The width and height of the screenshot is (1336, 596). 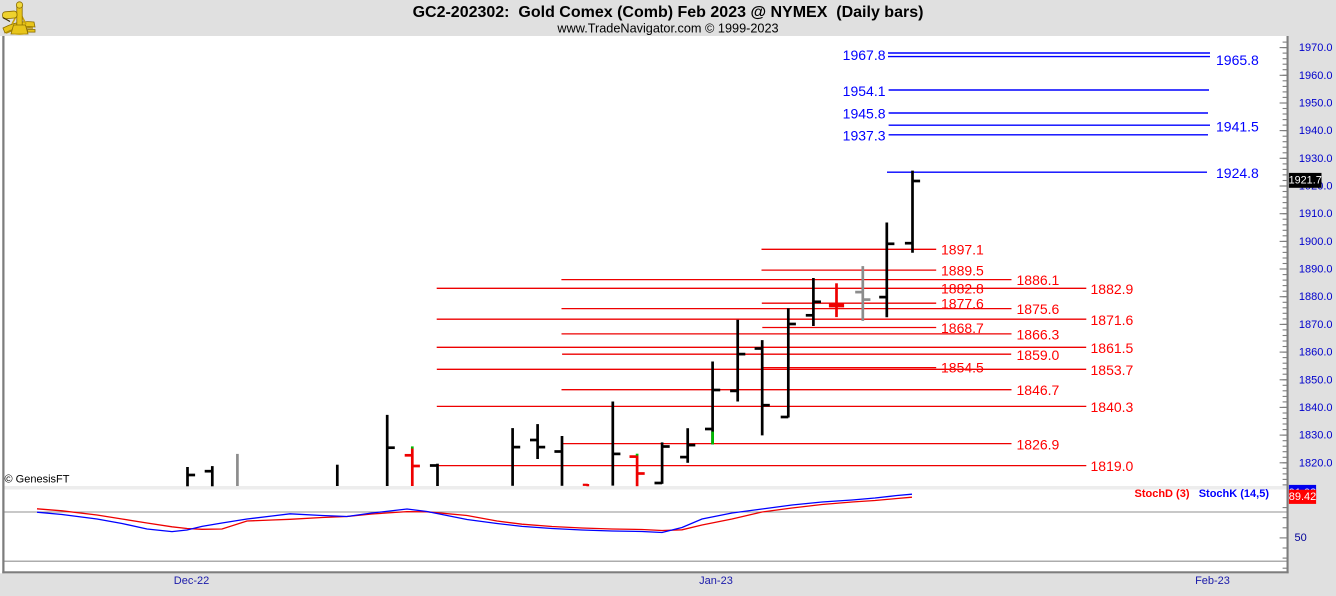 What do you see at coordinates (1316, 104) in the screenshot?
I see `svg-text: 1950.0` at bounding box center [1316, 104].